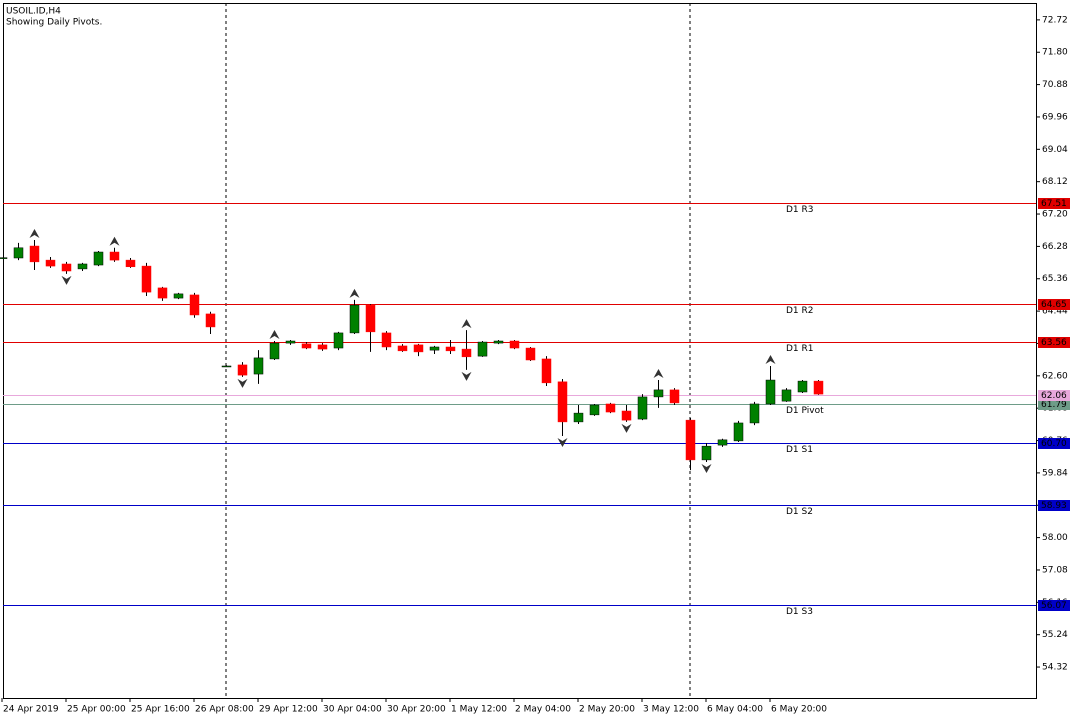  I want to click on x-tick-label: 26 Apr 08:00, so click(224, 710).